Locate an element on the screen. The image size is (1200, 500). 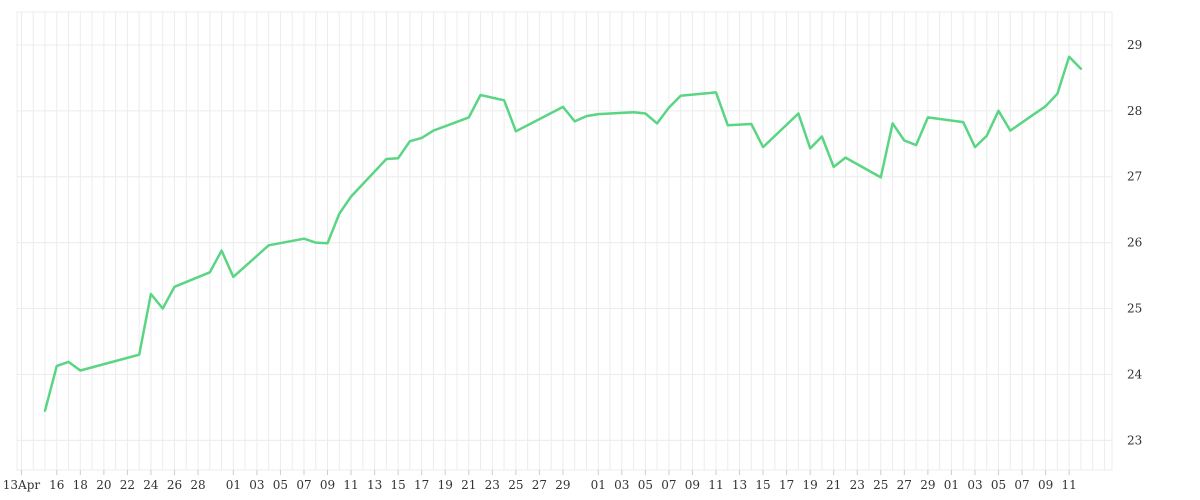
y-tick-label: 27 is located at coordinates (1134, 177).